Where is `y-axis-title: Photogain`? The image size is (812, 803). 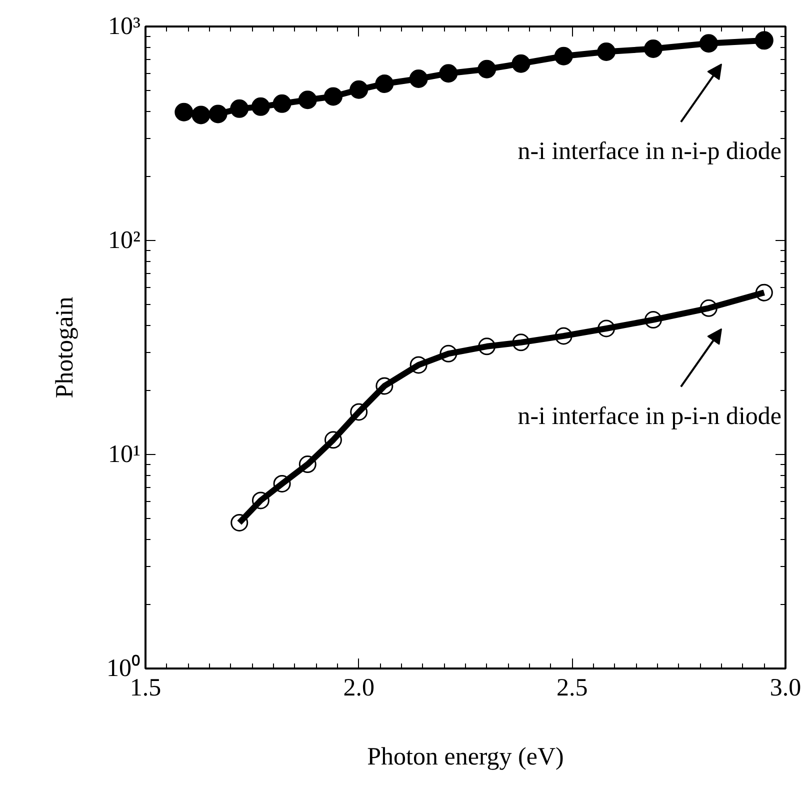 y-axis-title: Photogain is located at coordinates (65, 347).